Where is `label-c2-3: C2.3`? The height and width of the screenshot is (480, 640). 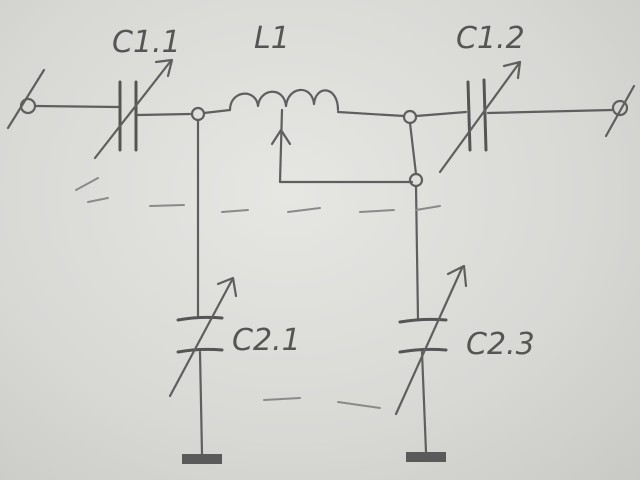 label-c2-3: C2.3 is located at coordinates (500, 344).